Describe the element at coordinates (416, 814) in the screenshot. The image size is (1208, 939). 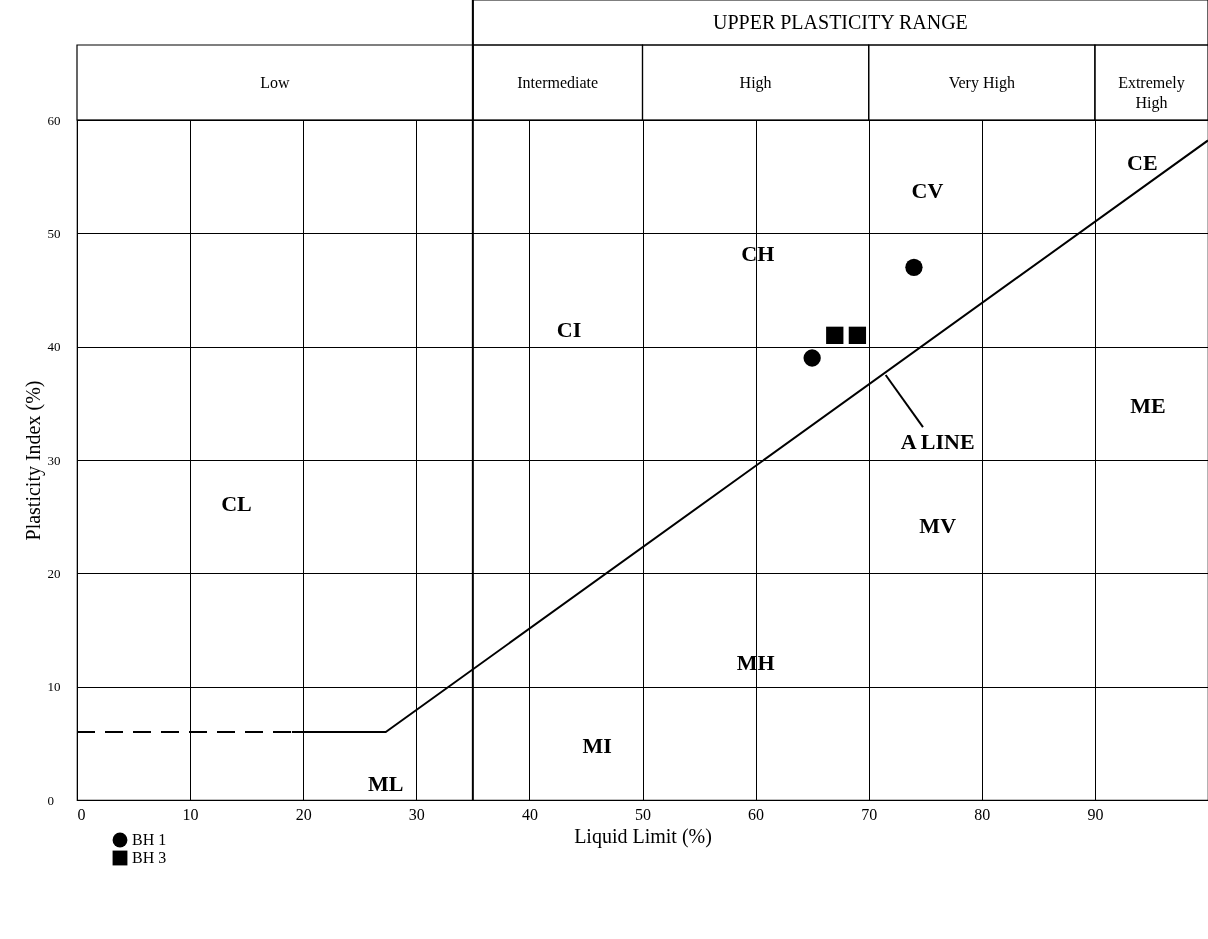
I see `x-tick-label: 30` at that location.